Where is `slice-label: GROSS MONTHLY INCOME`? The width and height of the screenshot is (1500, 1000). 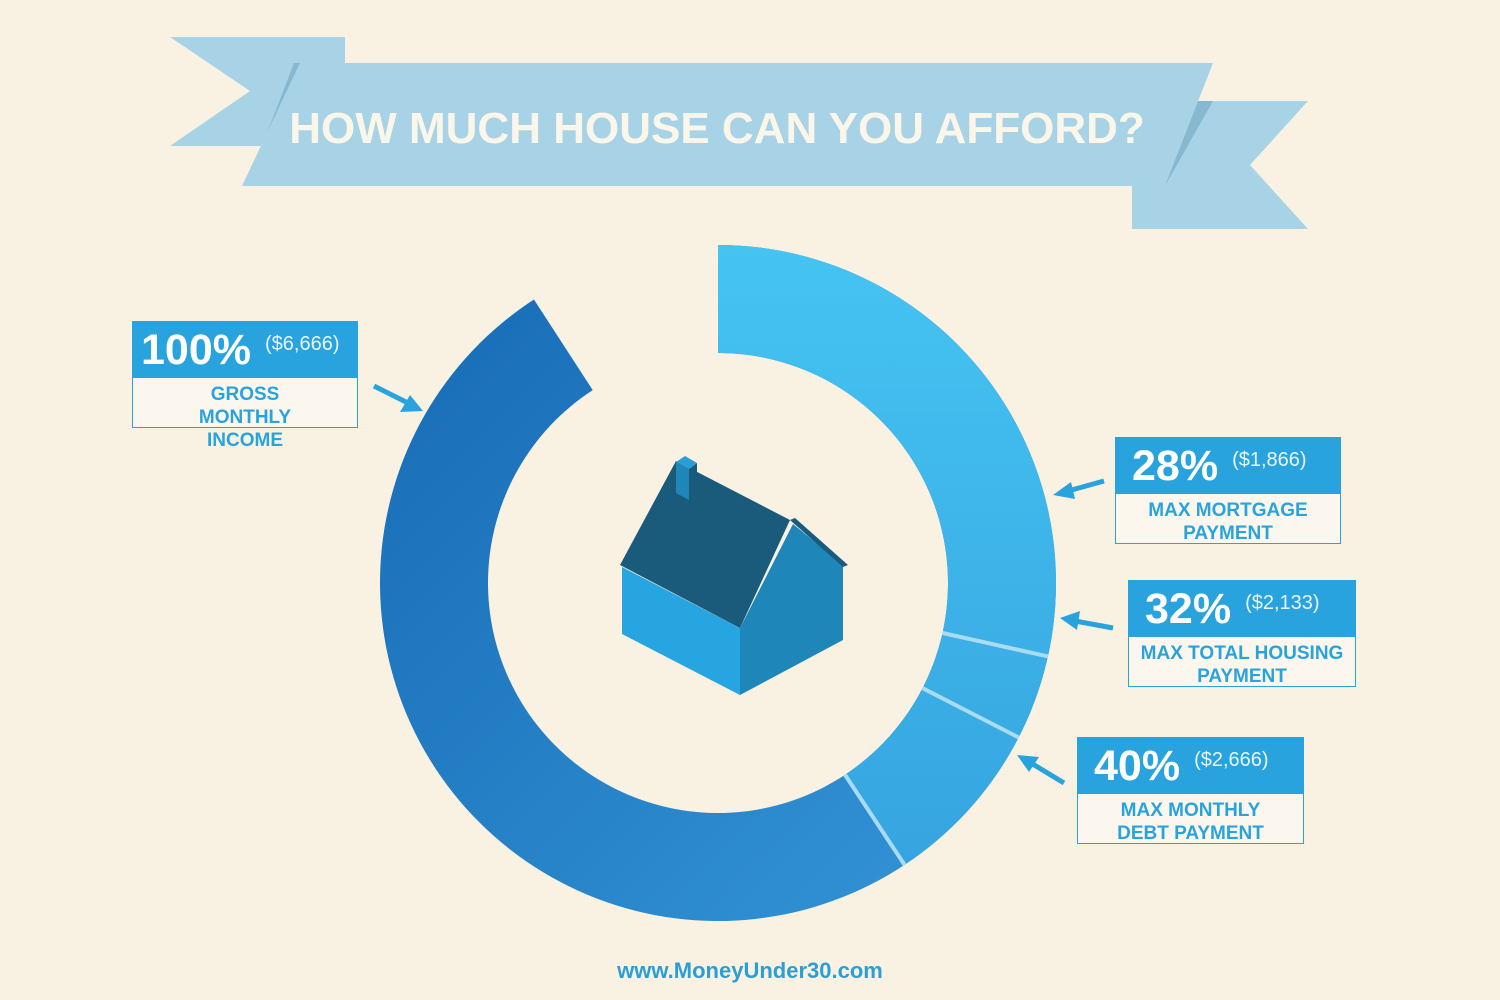
slice-label: GROSS MONTHLY INCOME is located at coordinates (245, 417).